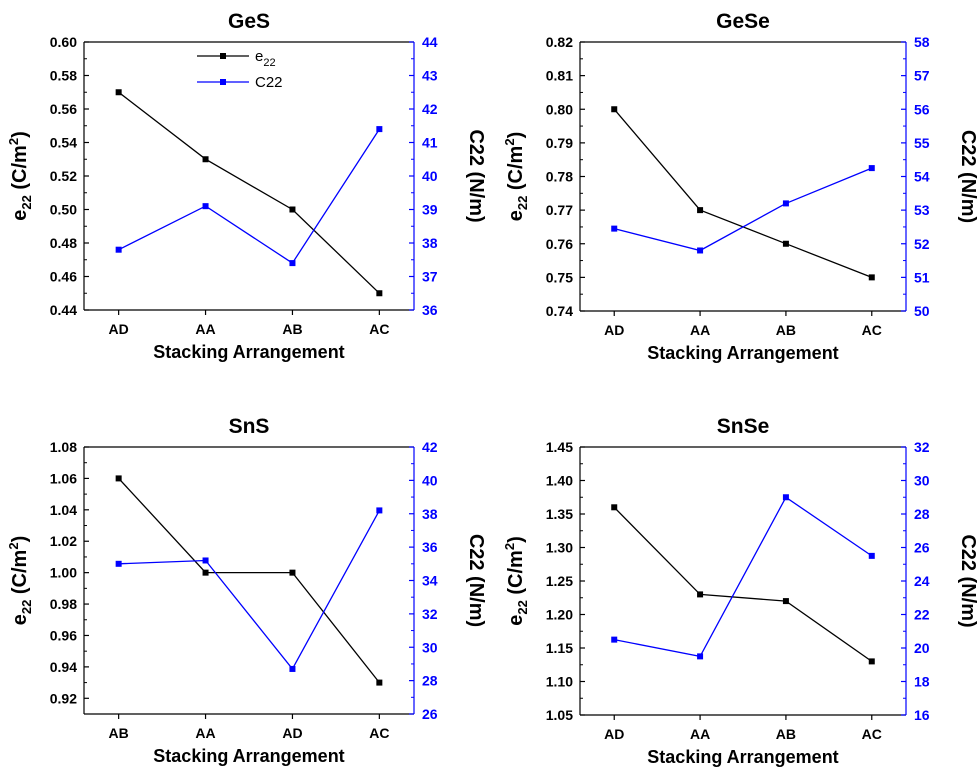  I want to click on right-y-tick-label: 41, so click(430, 143).